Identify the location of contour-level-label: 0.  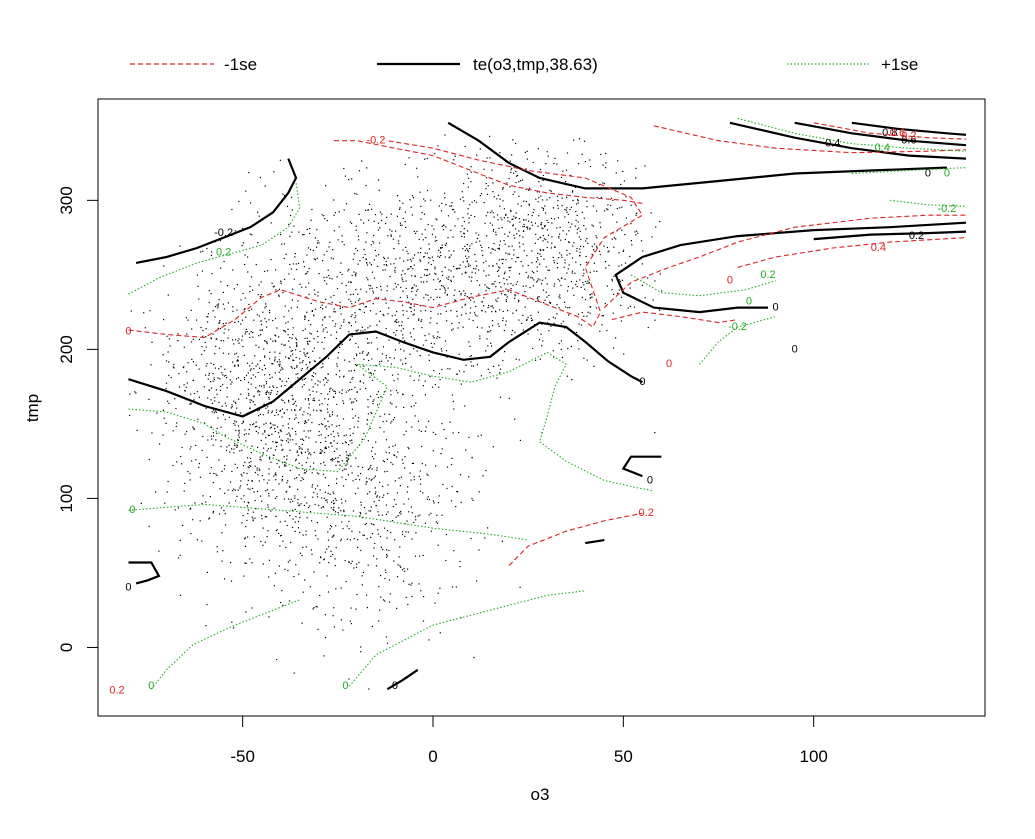
(128, 588).